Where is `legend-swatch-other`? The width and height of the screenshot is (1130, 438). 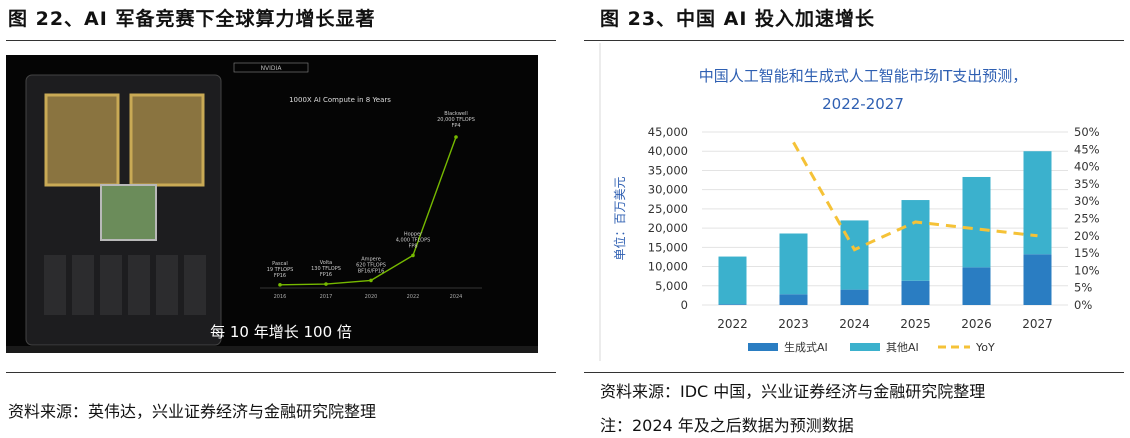 legend-swatch-other is located at coordinates (865, 347).